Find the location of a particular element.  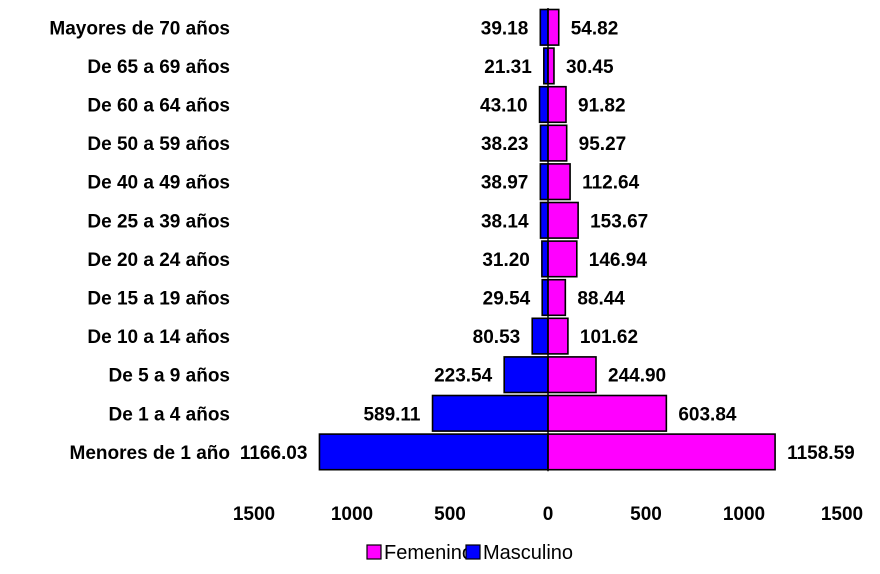

legend-swatch-femenino is located at coordinates (374, 552).